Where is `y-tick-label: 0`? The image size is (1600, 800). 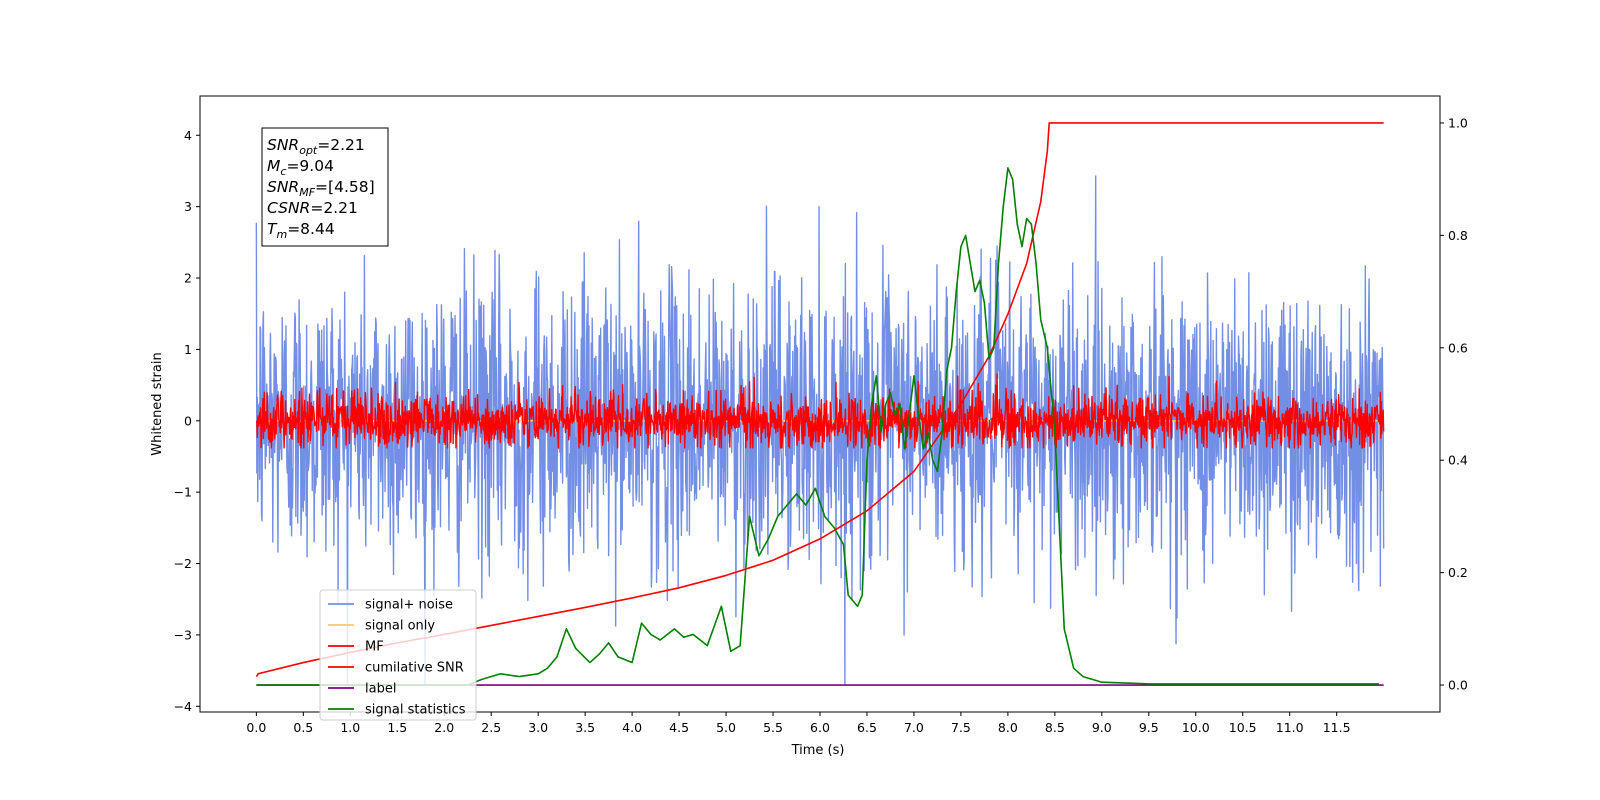 y-tick-label: 0 is located at coordinates (188, 420).